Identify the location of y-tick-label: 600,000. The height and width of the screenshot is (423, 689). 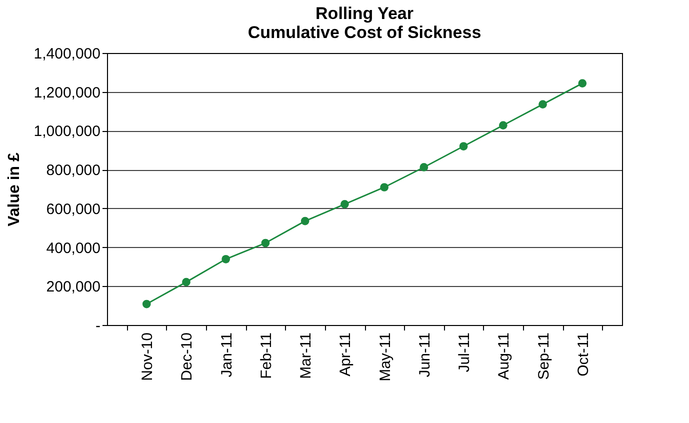
(73, 209).